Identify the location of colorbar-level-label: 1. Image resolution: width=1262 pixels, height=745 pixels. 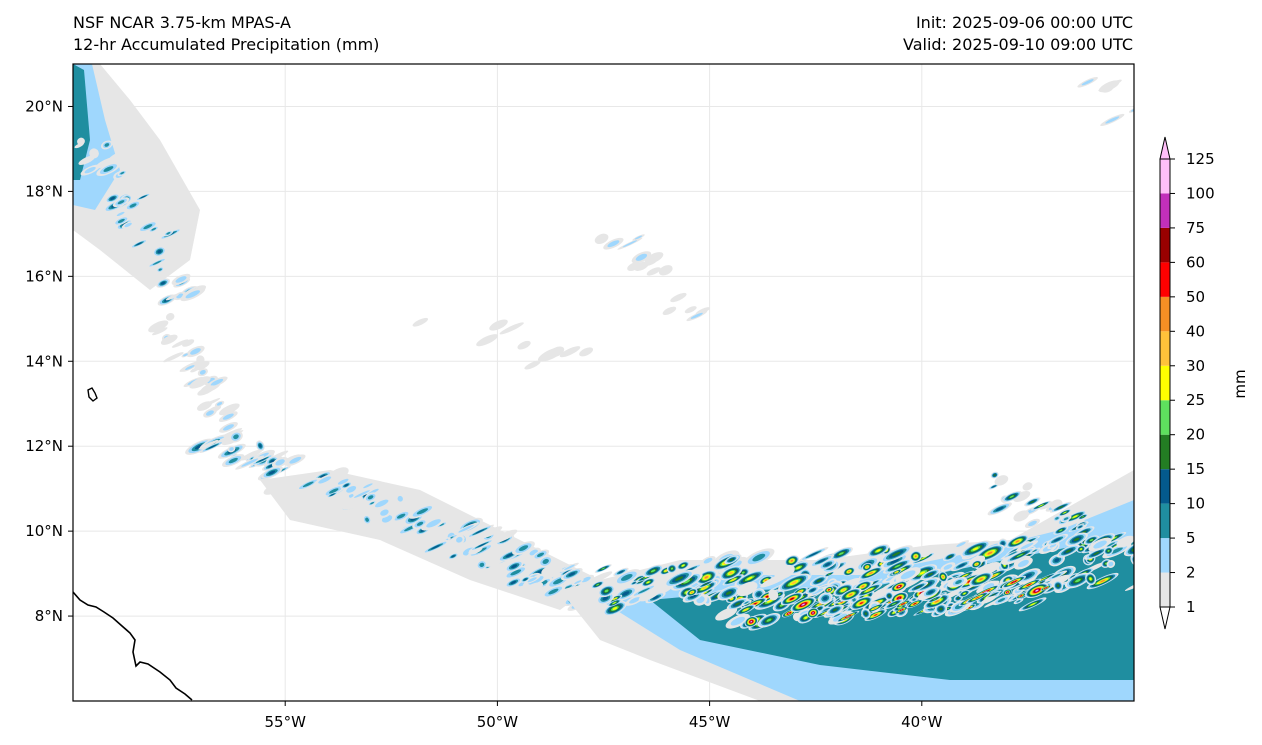
(1191, 607).